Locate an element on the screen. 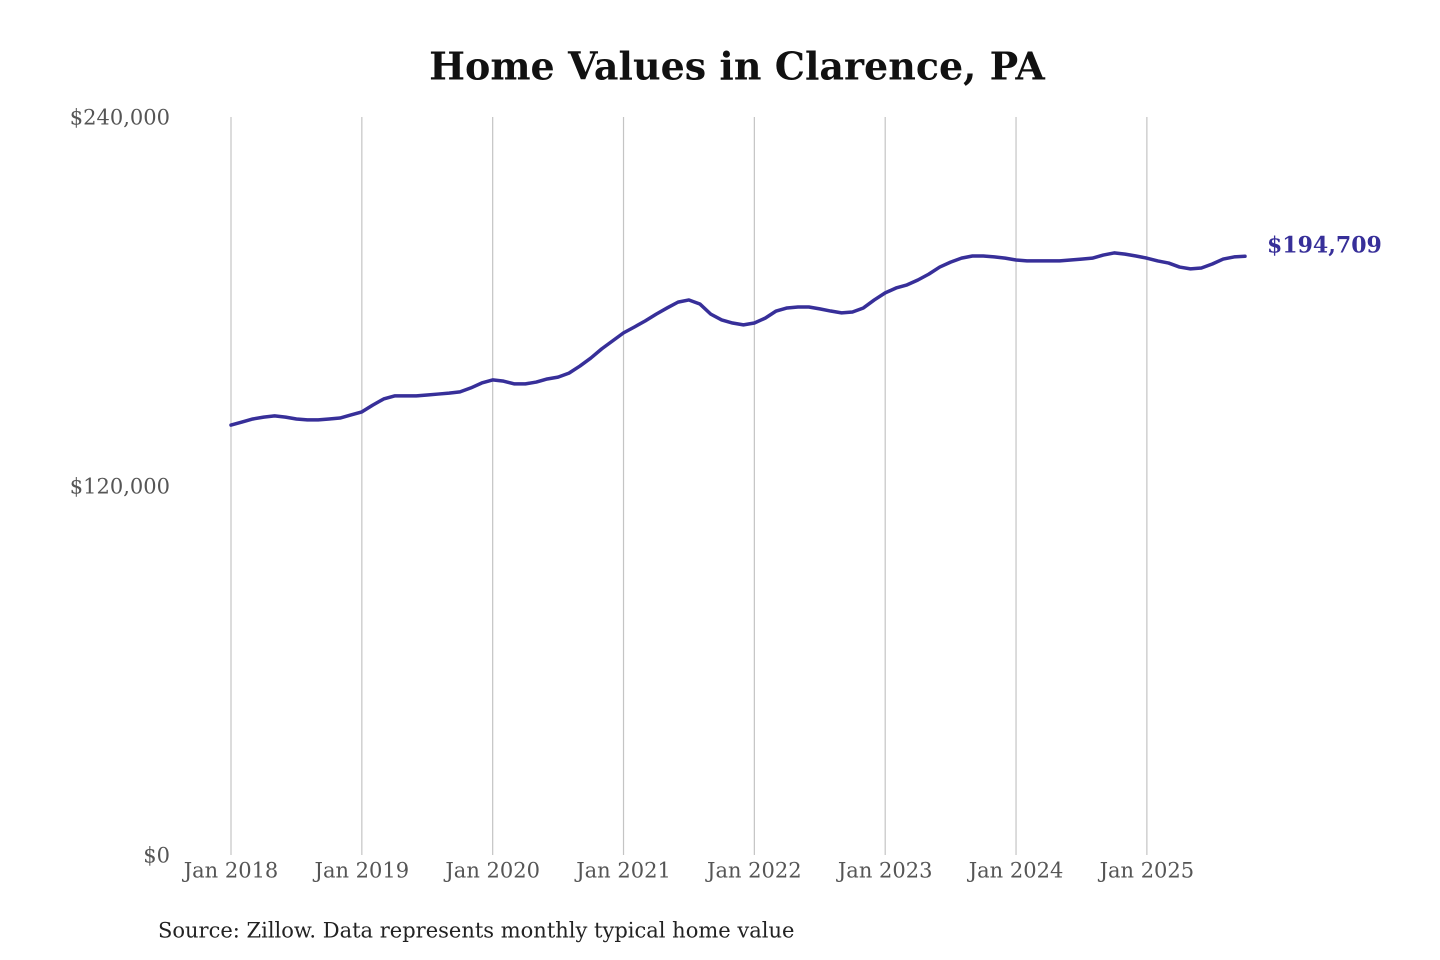 This screenshot has height=960, width=1440. y-tick-label: $120,000 is located at coordinates (120, 487).